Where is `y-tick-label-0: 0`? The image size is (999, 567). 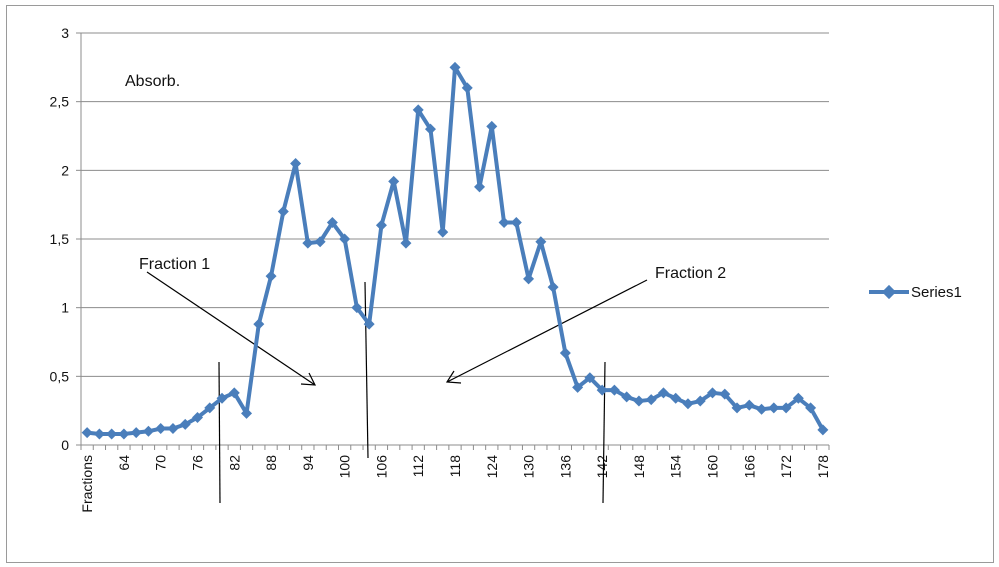 y-tick-label-0: 0 is located at coordinates (65, 445).